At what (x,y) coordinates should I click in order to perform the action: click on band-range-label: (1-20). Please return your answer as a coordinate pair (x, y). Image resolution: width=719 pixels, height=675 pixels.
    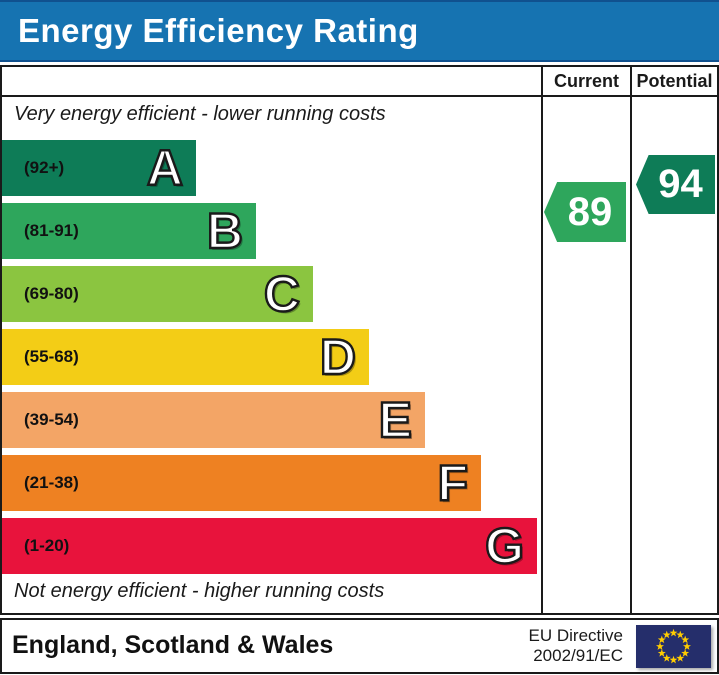
    Looking at the image, I should click on (47, 545).